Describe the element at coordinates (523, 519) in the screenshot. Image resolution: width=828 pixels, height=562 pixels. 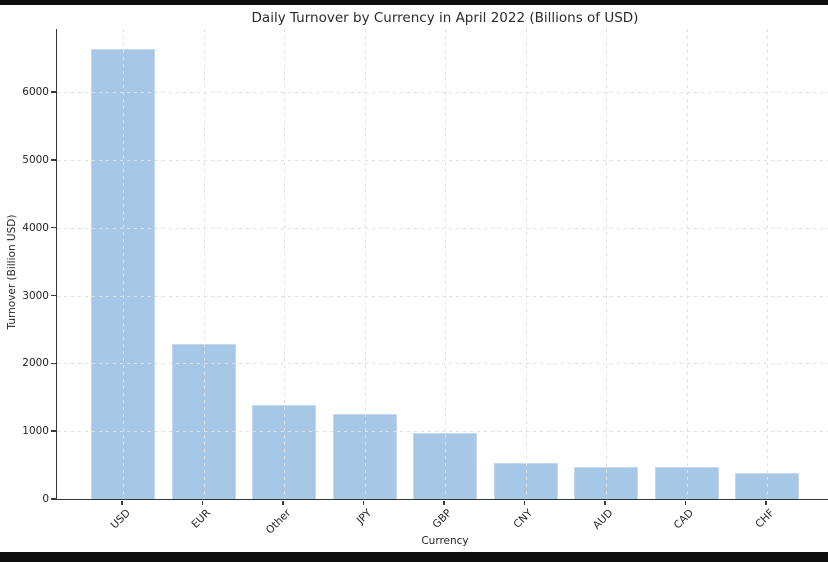
I see `x-tick-label-cny: CNY` at that location.